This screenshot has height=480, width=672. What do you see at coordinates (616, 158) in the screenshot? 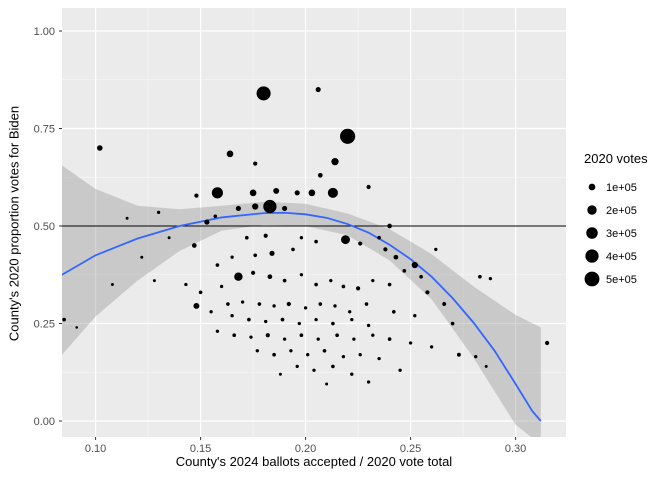
I see `legend-title: 2020 votes` at bounding box center [616, 158].